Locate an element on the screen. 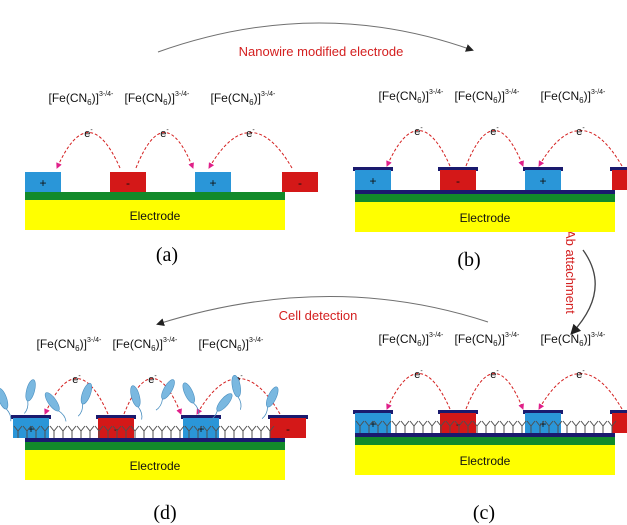 This screenshot has width=627, height=525. caption-c: (c) is located at coordinates (484, 513).